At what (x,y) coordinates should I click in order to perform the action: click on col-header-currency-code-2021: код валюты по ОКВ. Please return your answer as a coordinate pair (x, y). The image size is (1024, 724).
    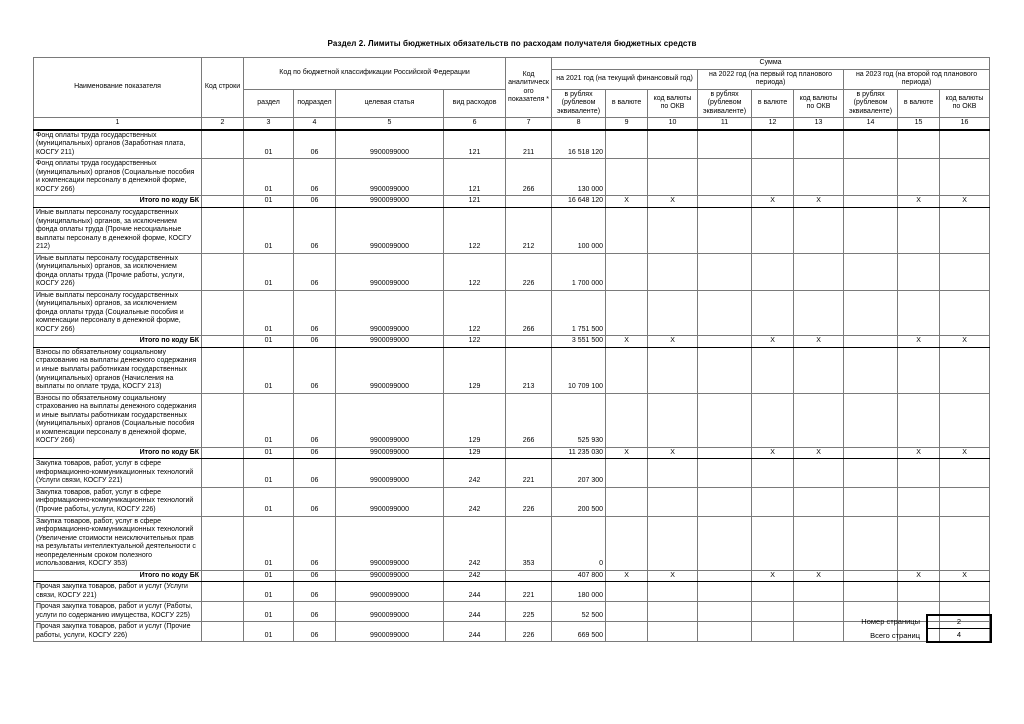
    Looking at the image, I should click on (673, 103).